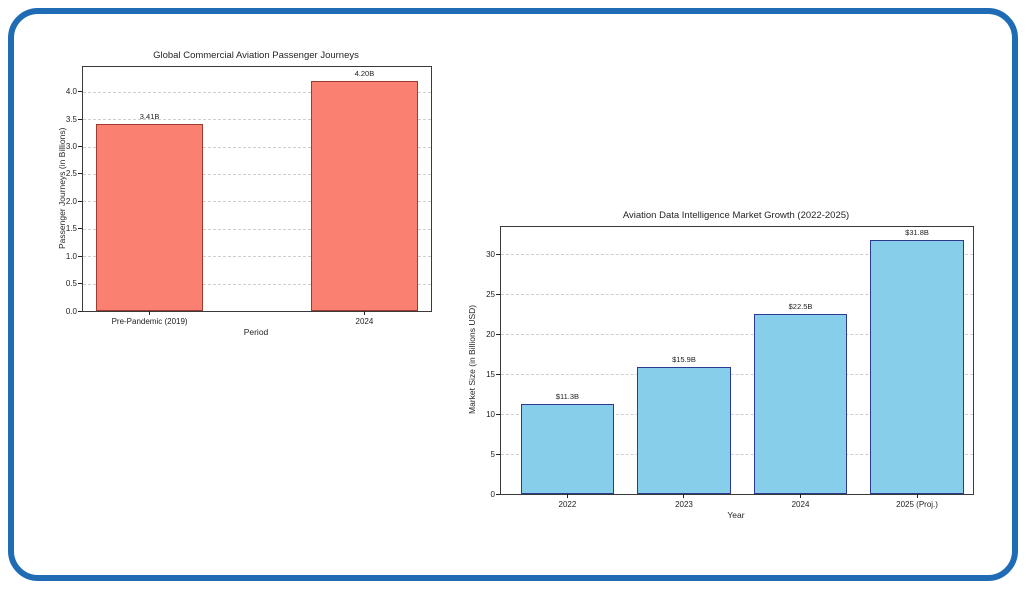 The width and height of the screenshot is (1026, 589). Describe the element at coordinates (256, 332) in the screenshot. I see `x-axis-label: Period` at that location.